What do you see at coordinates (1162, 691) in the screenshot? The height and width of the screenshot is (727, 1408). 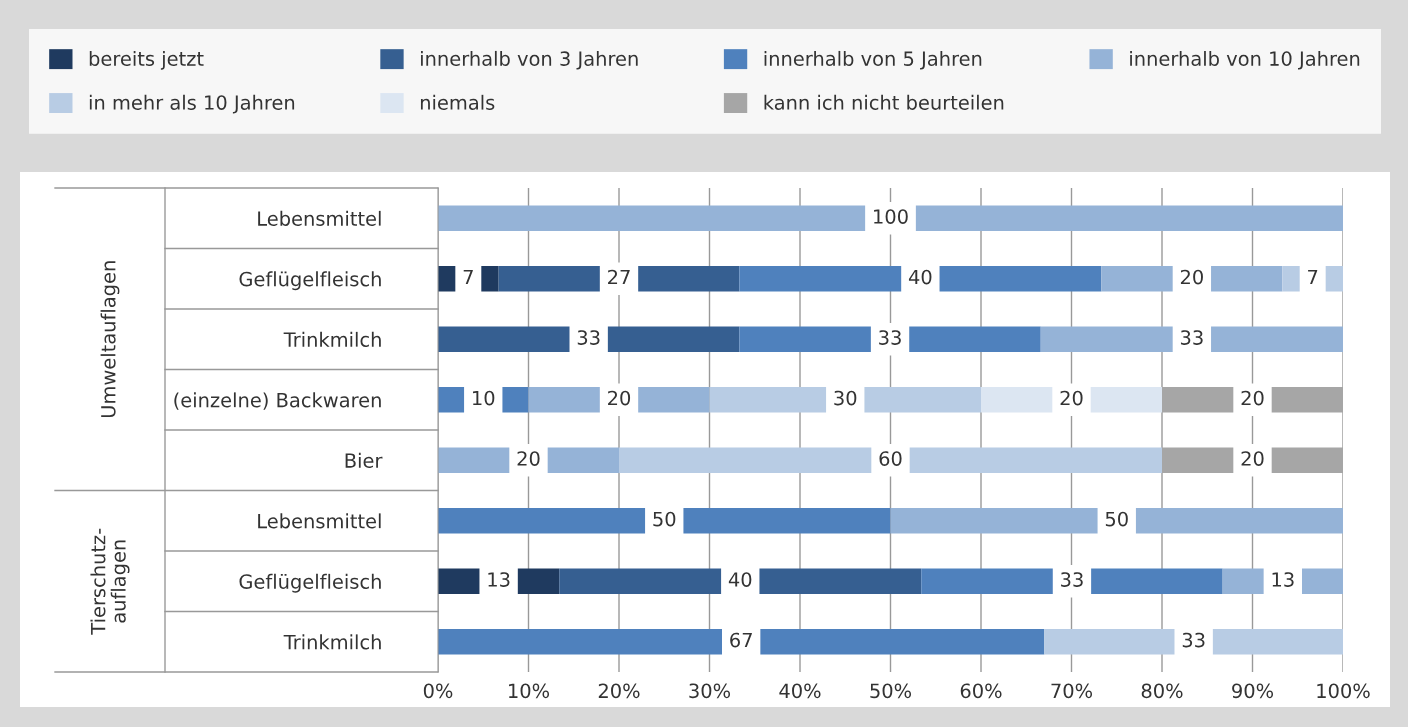 I see `x-tick-label: 80%` at bounding box center [1162, 691].